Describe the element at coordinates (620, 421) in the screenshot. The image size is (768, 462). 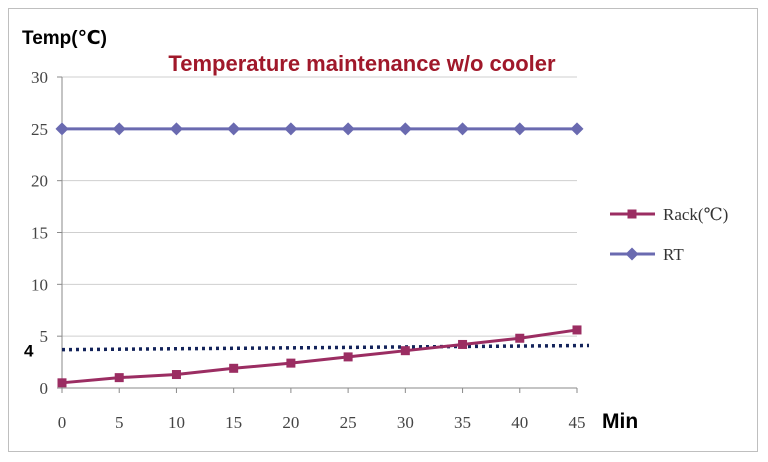
I see `x-axis-label: Min` at that location.